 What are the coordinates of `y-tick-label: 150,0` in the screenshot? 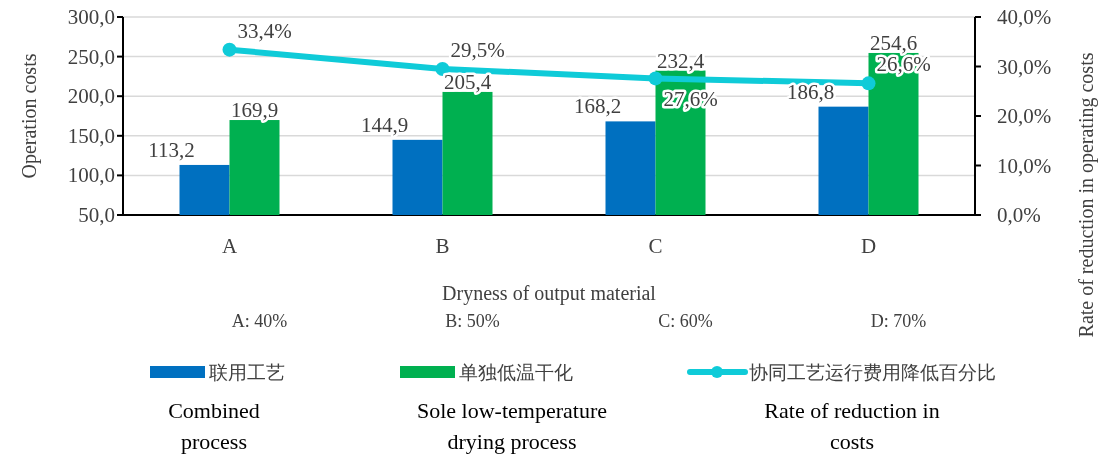 It's located at (91, 135).